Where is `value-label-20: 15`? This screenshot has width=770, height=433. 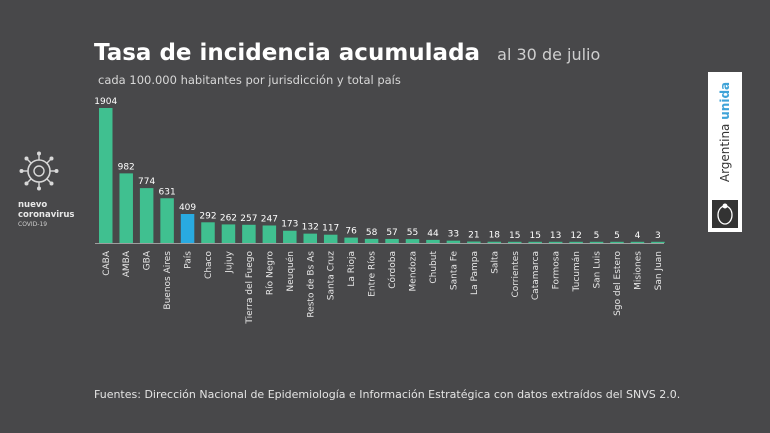
value-label-20: 15 is located at coordinates (514, 236).